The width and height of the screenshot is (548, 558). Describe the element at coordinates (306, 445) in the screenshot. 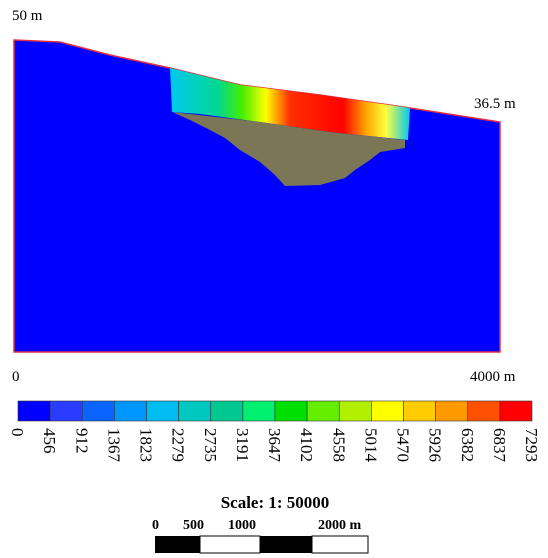

I see `colorbar-tick-label: 4102` at that location.